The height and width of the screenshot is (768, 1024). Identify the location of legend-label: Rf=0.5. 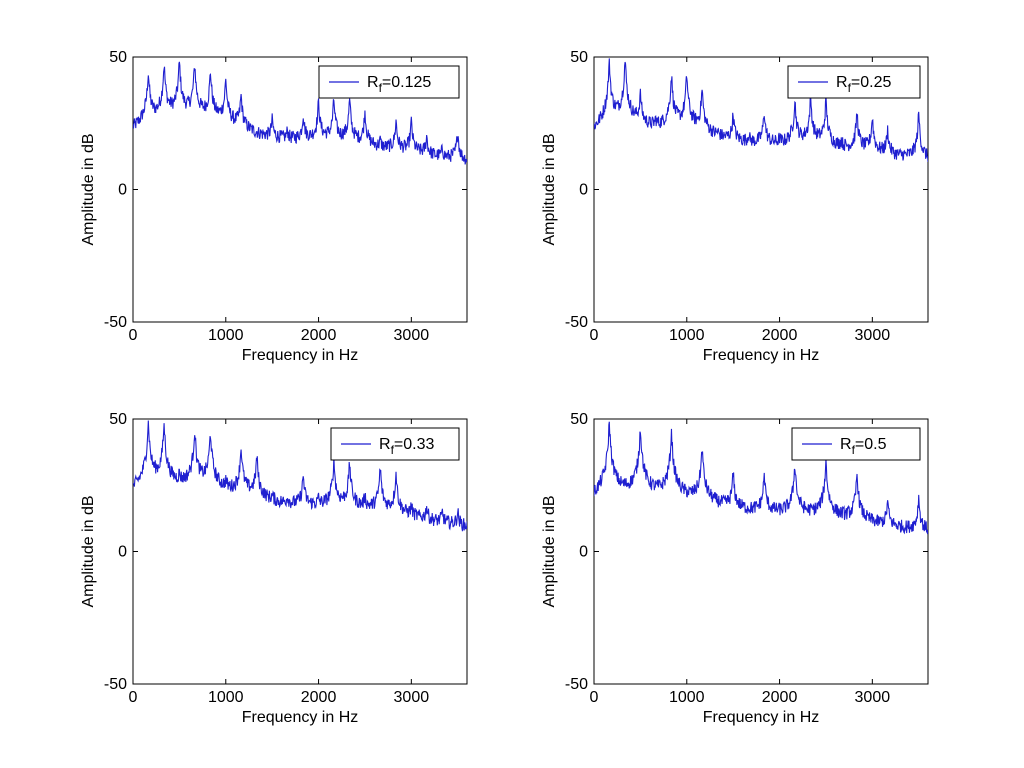
(863, 446).